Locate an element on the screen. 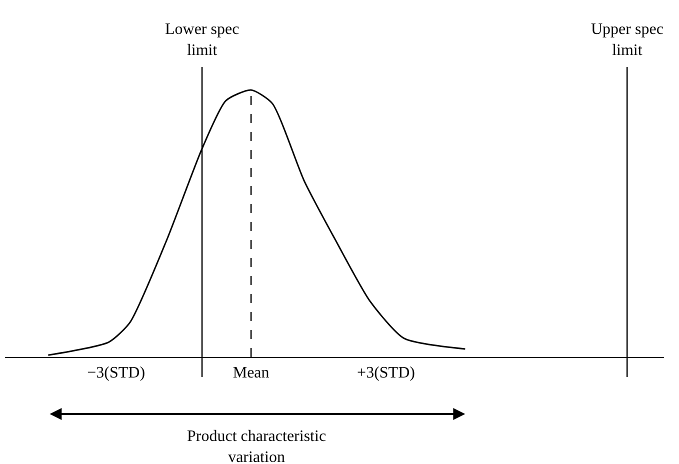 Image resolution: width=679 pixels, height=464 pixels. ref-line-label: Lower spec limit is located at coordinates (202, 40).